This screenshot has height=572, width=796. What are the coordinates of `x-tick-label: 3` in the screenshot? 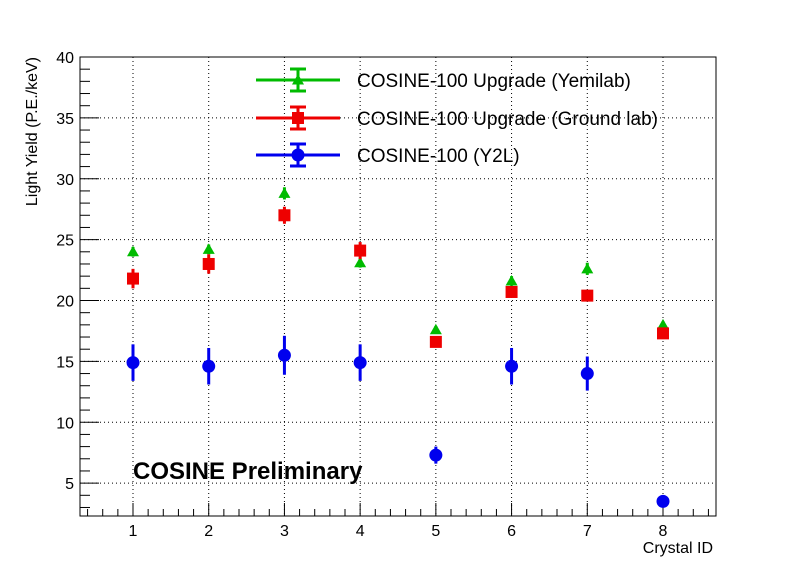 It's located at (284, 531).